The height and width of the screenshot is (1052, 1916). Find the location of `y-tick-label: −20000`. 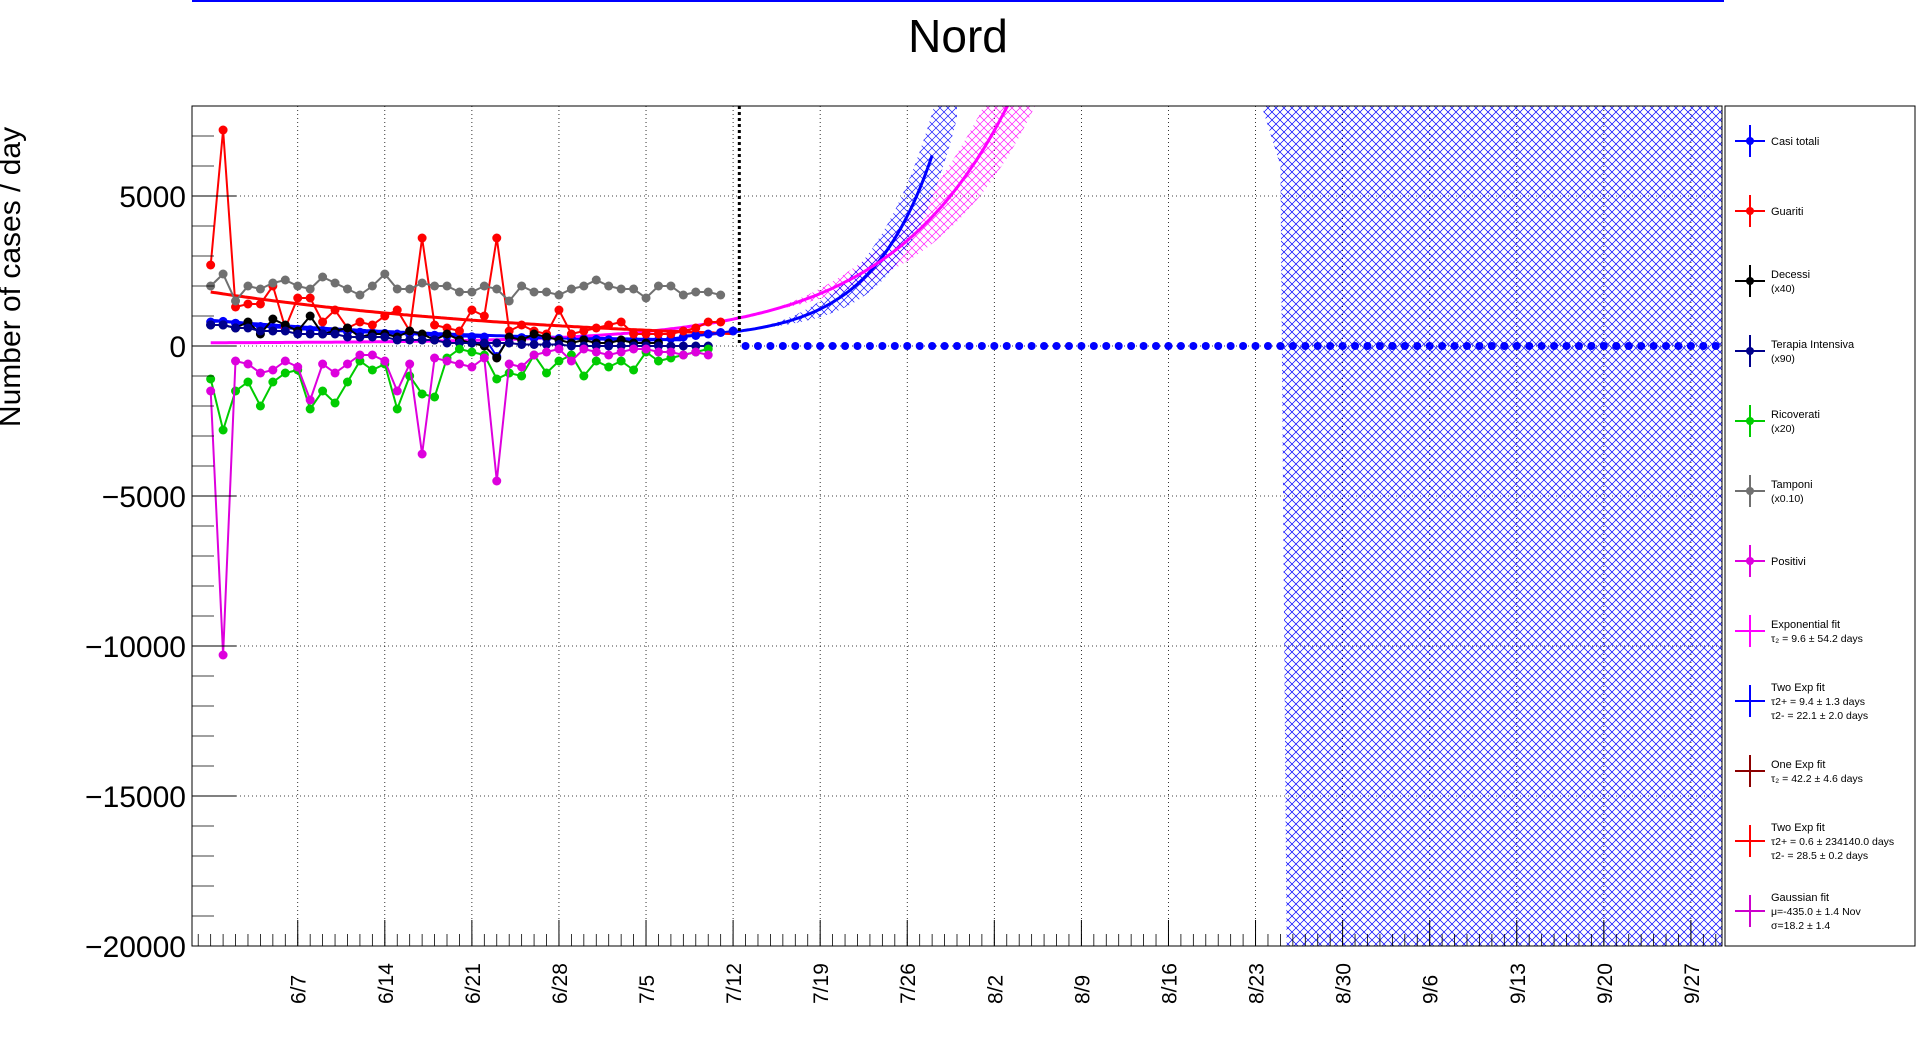

y-tick-label: −20000 is located at coordinates (135, 947).